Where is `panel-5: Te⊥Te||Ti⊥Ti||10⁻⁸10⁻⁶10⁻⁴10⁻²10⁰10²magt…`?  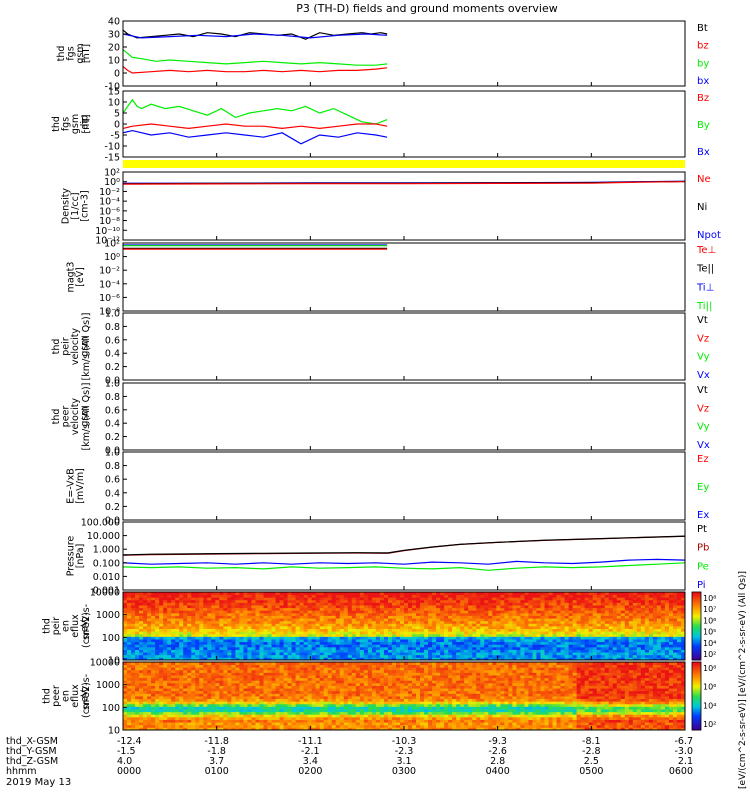
panel-5: Te⊥Te||Ti⊥Ti||10⁻⁸10⁻⁶10⁻⁴10⁻²10⁰10²magt… is located at coordinates (390, 278).